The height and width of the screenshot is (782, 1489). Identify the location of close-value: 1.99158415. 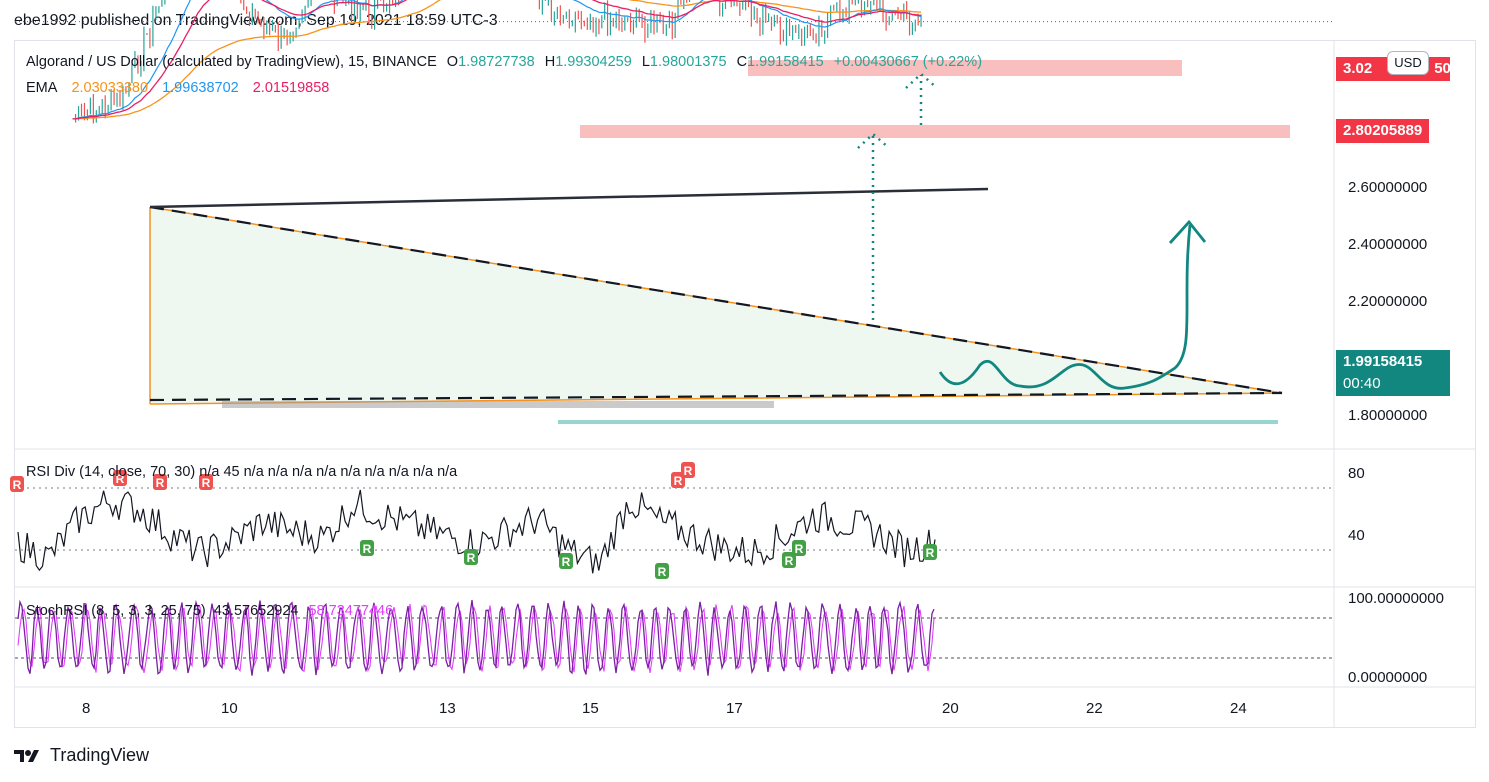
(785, 62).